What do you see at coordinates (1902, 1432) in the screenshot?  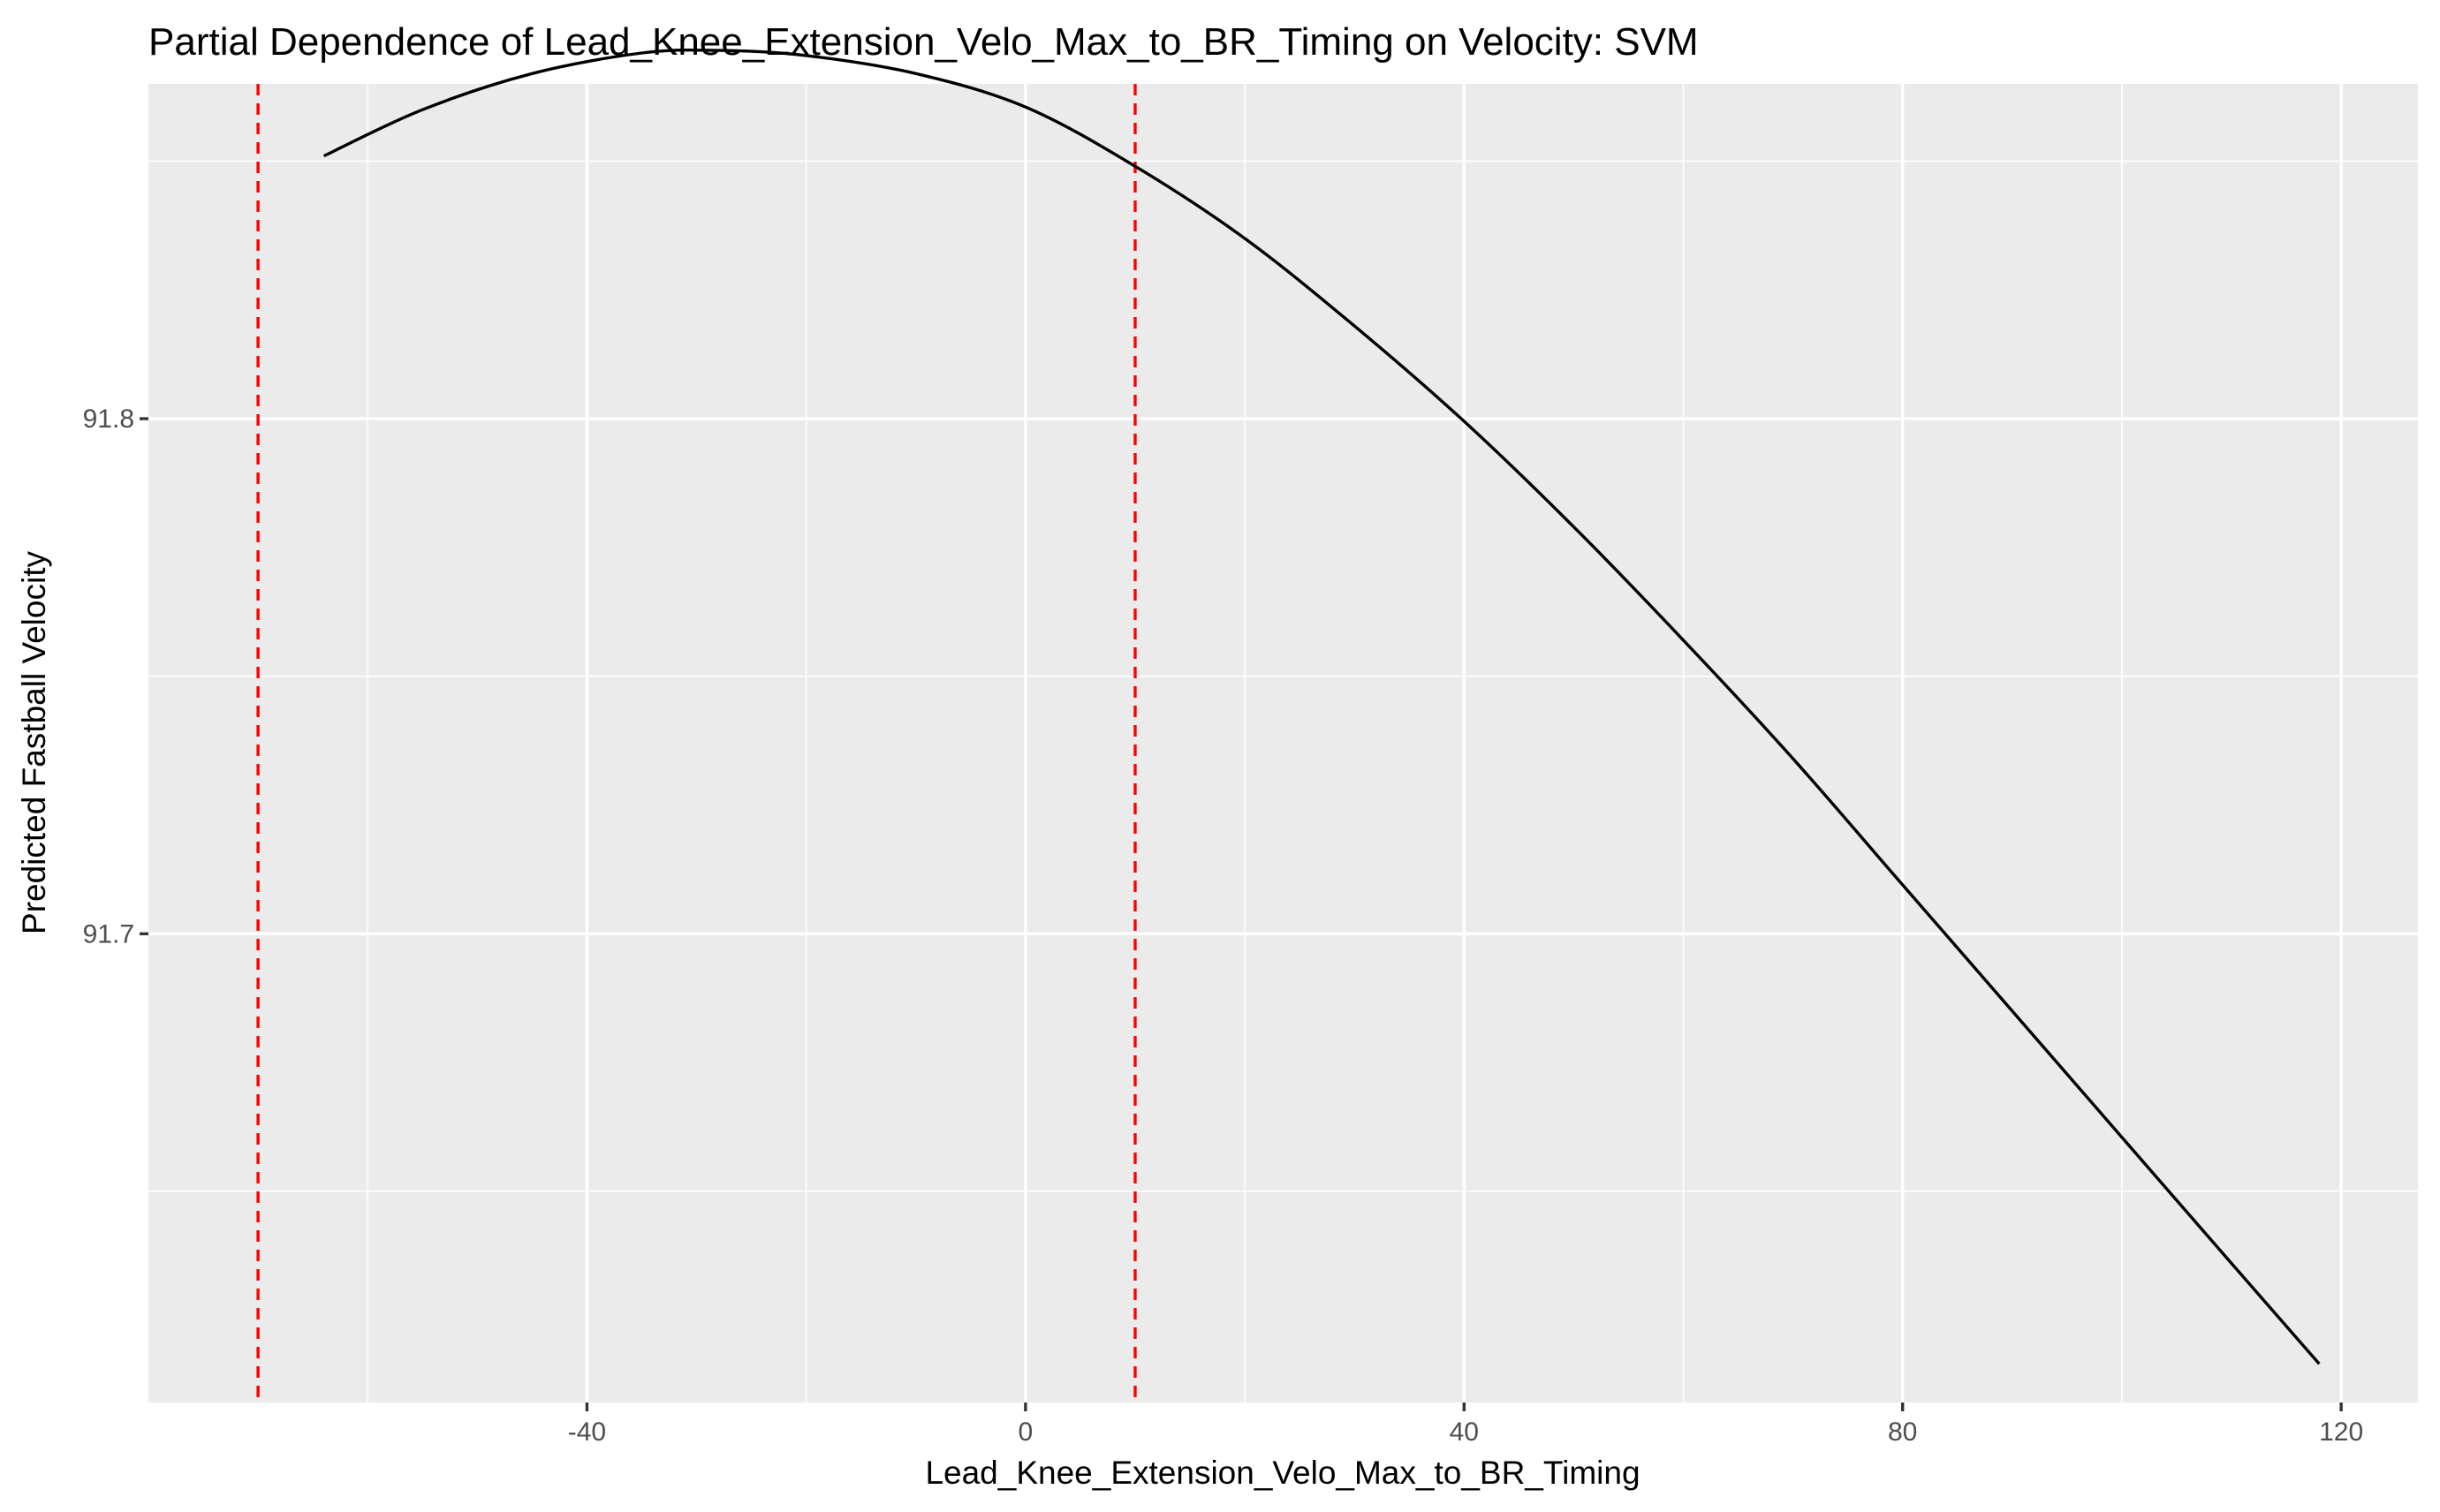 I see `x-tick-label: 80` at bounding box center [1902, 1432].